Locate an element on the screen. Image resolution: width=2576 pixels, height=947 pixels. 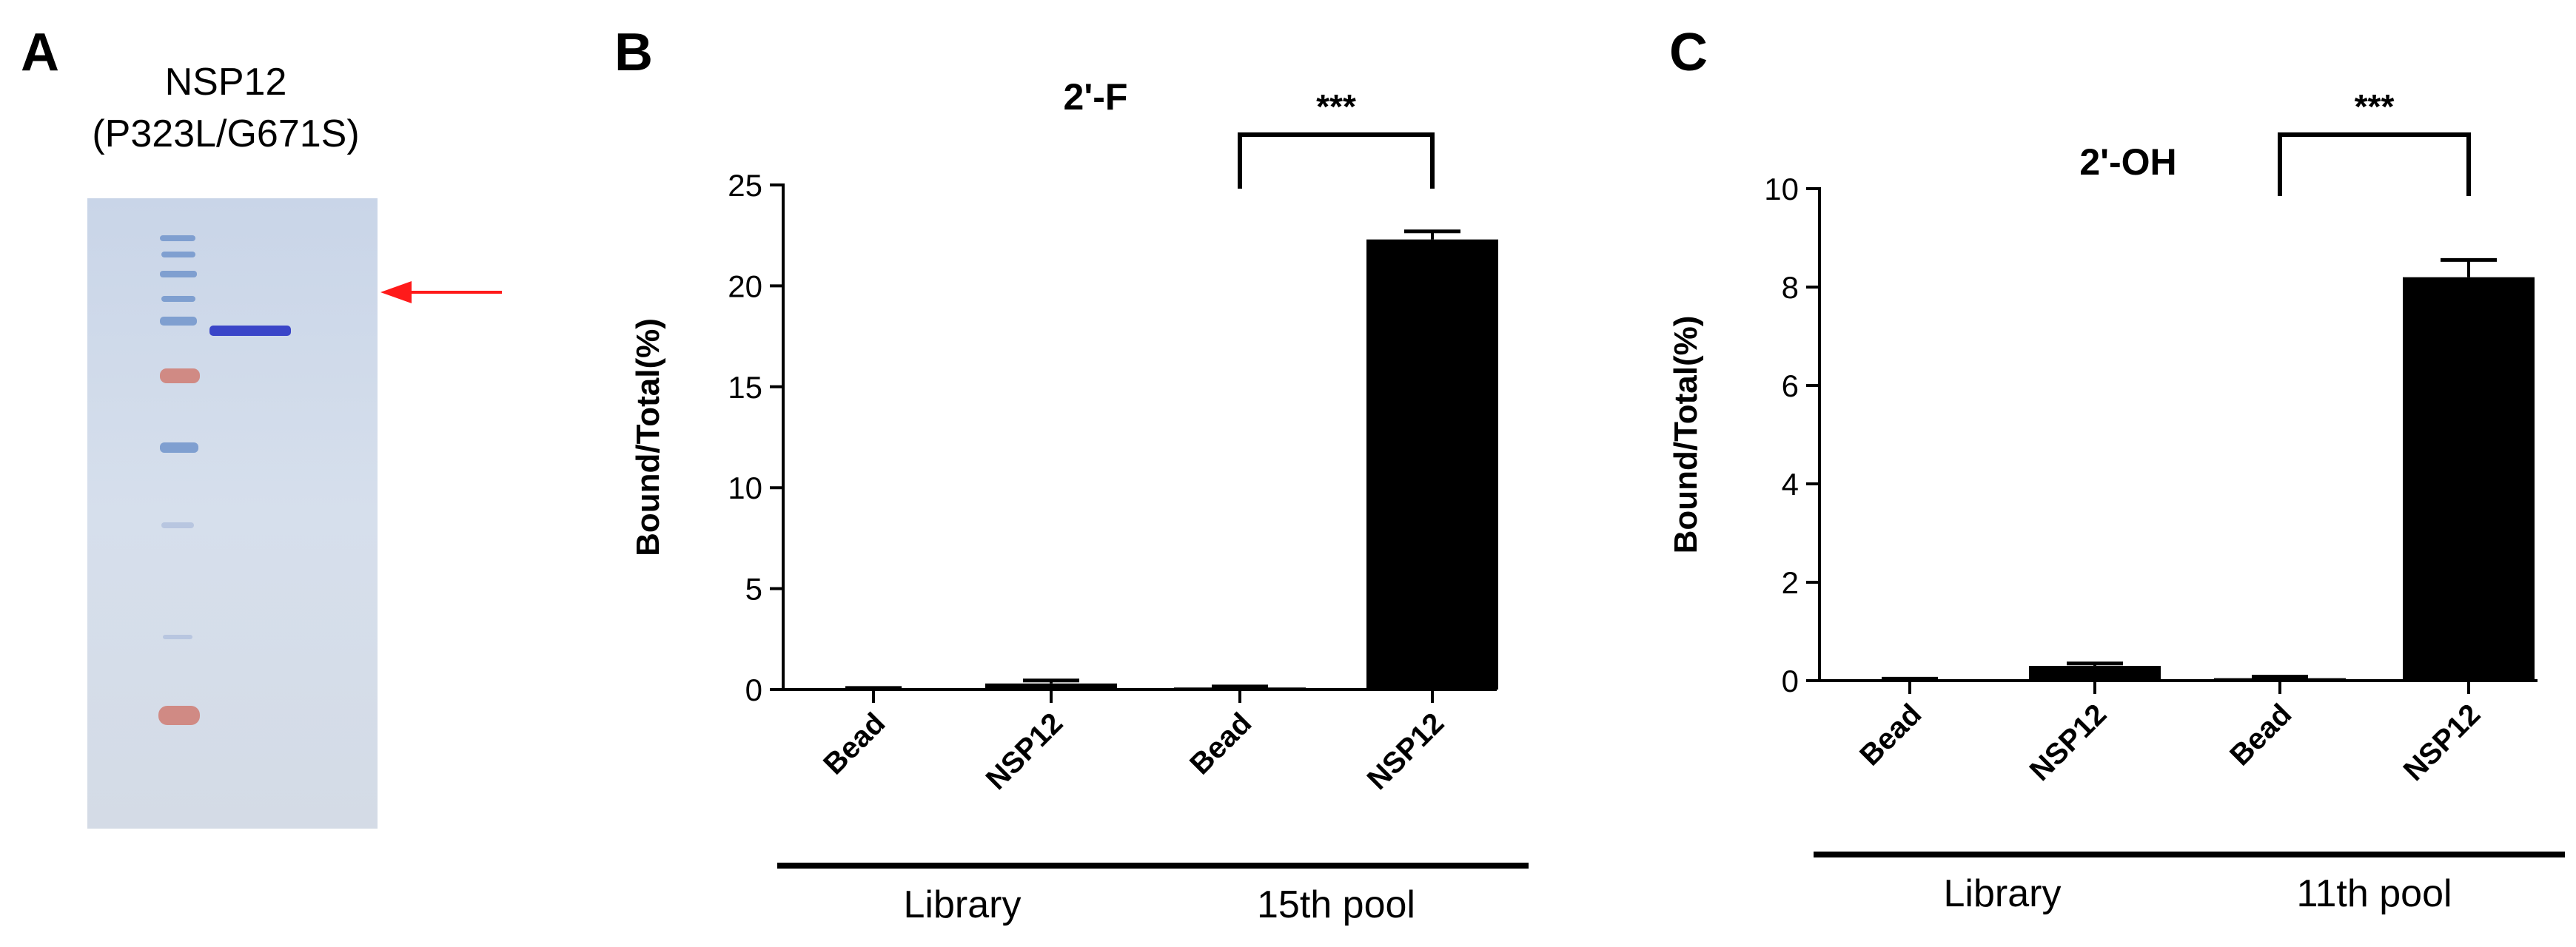
group-label: 11th pool is located at coordinates (2374, 894).